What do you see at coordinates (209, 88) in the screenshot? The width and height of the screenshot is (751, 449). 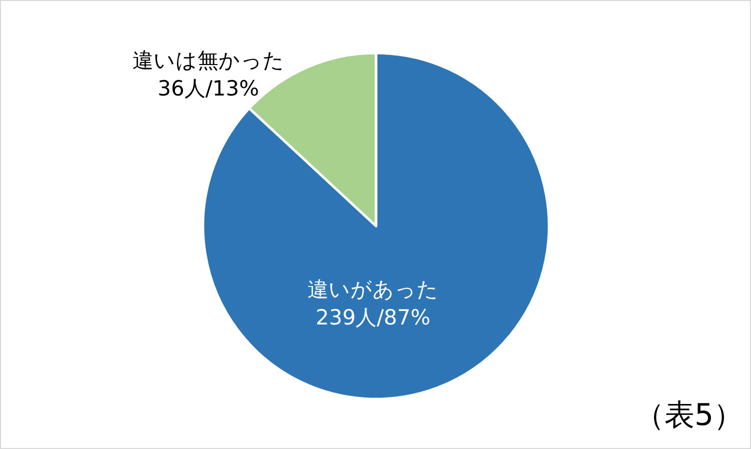 I see `data-label: 36人/13%` at bounding box center [209, 88].